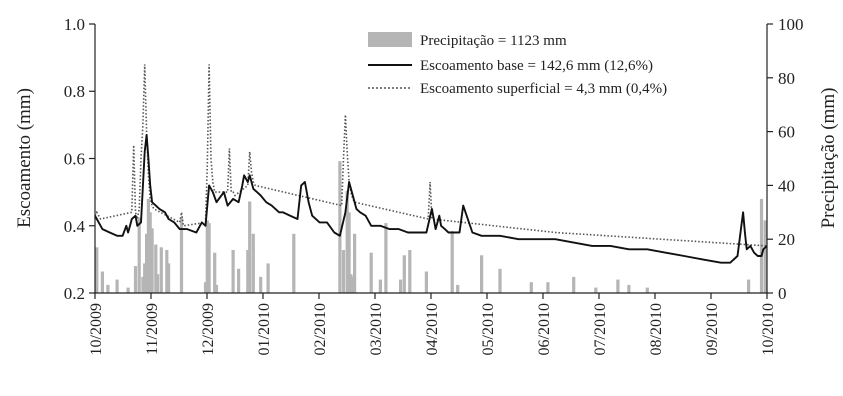  Describe the element at coordinates (96, 329) in the screenshot. I see `x-tick-label: 10/2009` at that location.